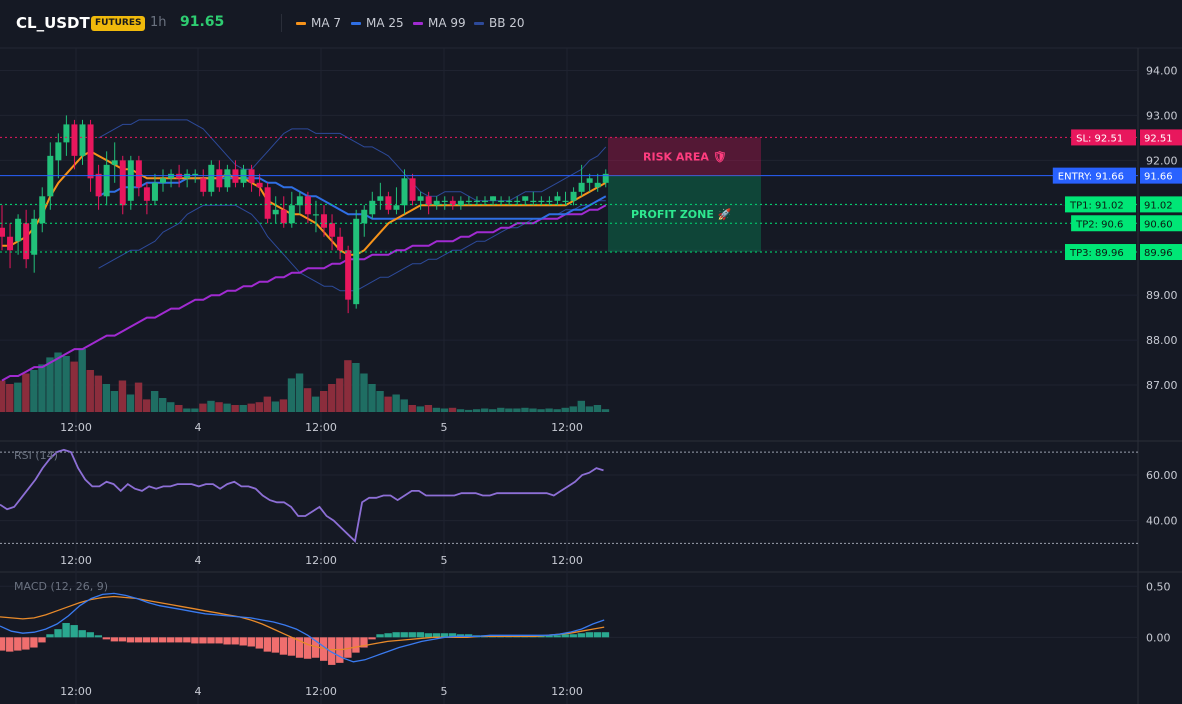 The height and width of the screenshot is (704, 1182). What do you see at coordinates (198, 691) in the screenshot?
I see `macd-time-tick-label: 4` at bounding box center [198, 691].